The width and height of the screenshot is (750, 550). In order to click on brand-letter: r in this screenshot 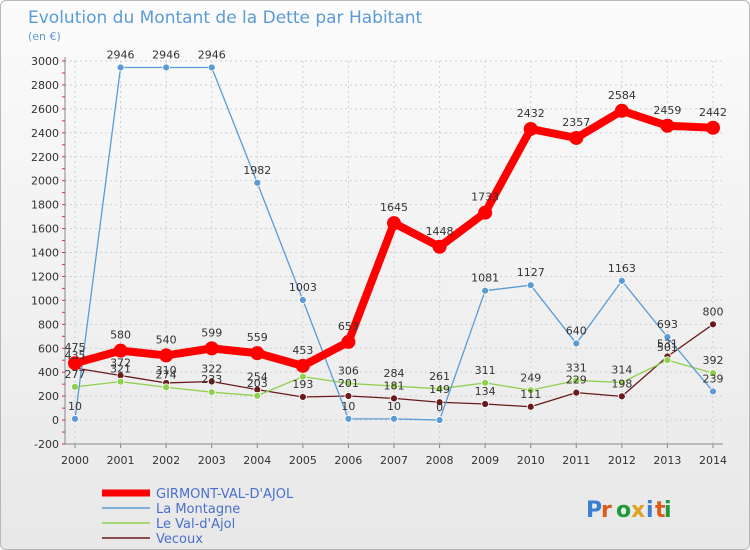, I will do `click(606, 510)`.